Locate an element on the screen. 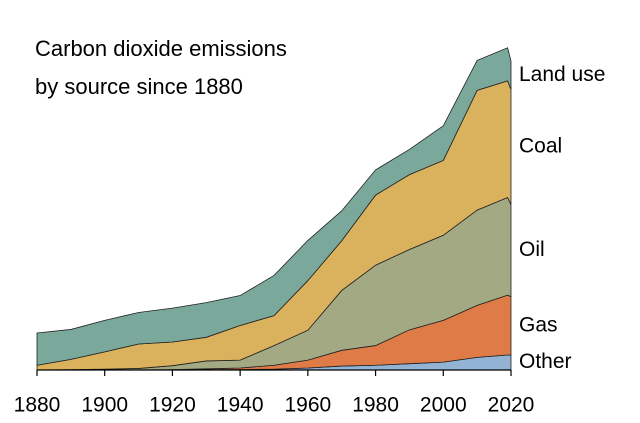 This screenshot has height=423, width=640. series-label: Gas is located at coordinates (538, 324).